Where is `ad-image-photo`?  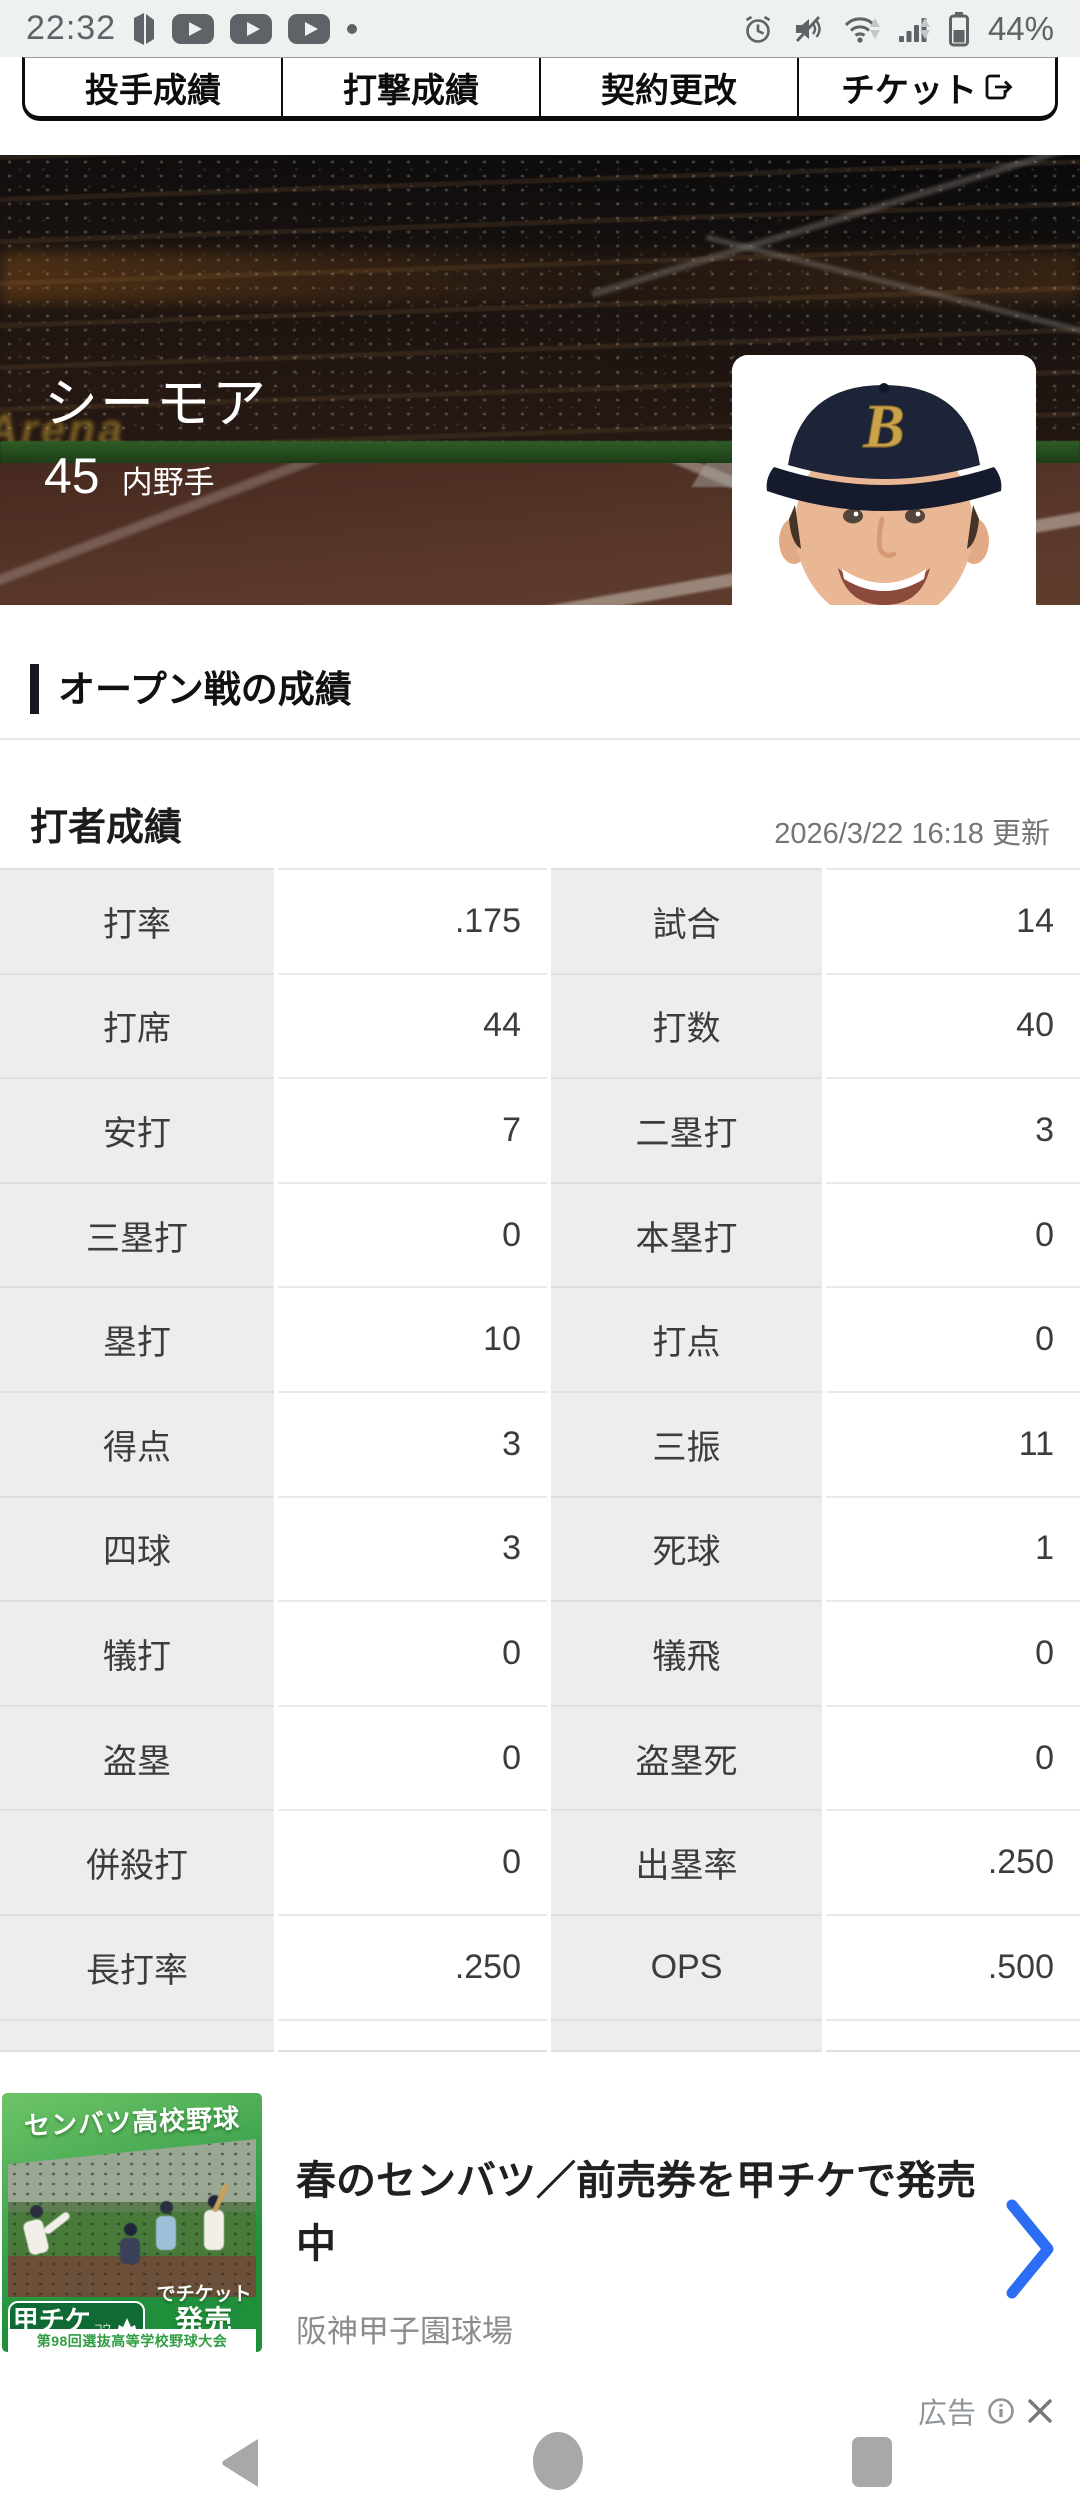
ad-image-photo is located at coordinates (132, 2218).